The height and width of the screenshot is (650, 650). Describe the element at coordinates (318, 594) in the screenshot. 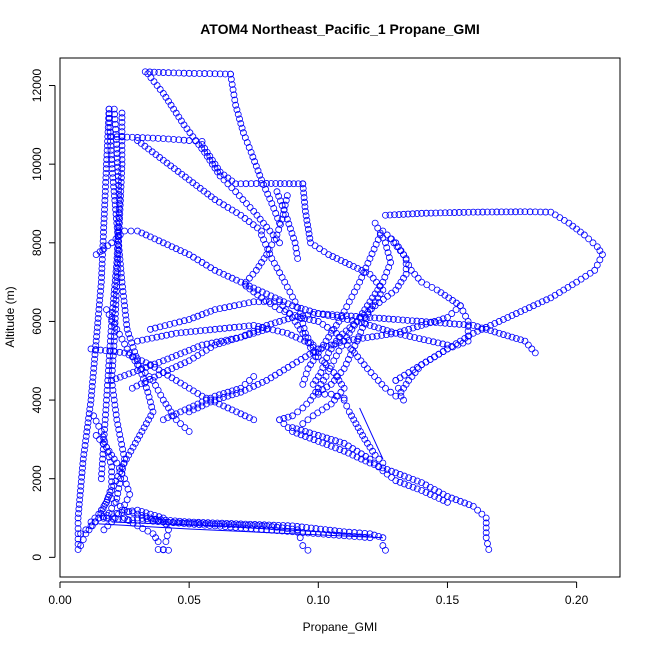

I see `x-axis: 0.00 0.05 0.10 0.15 0.20` at that location.